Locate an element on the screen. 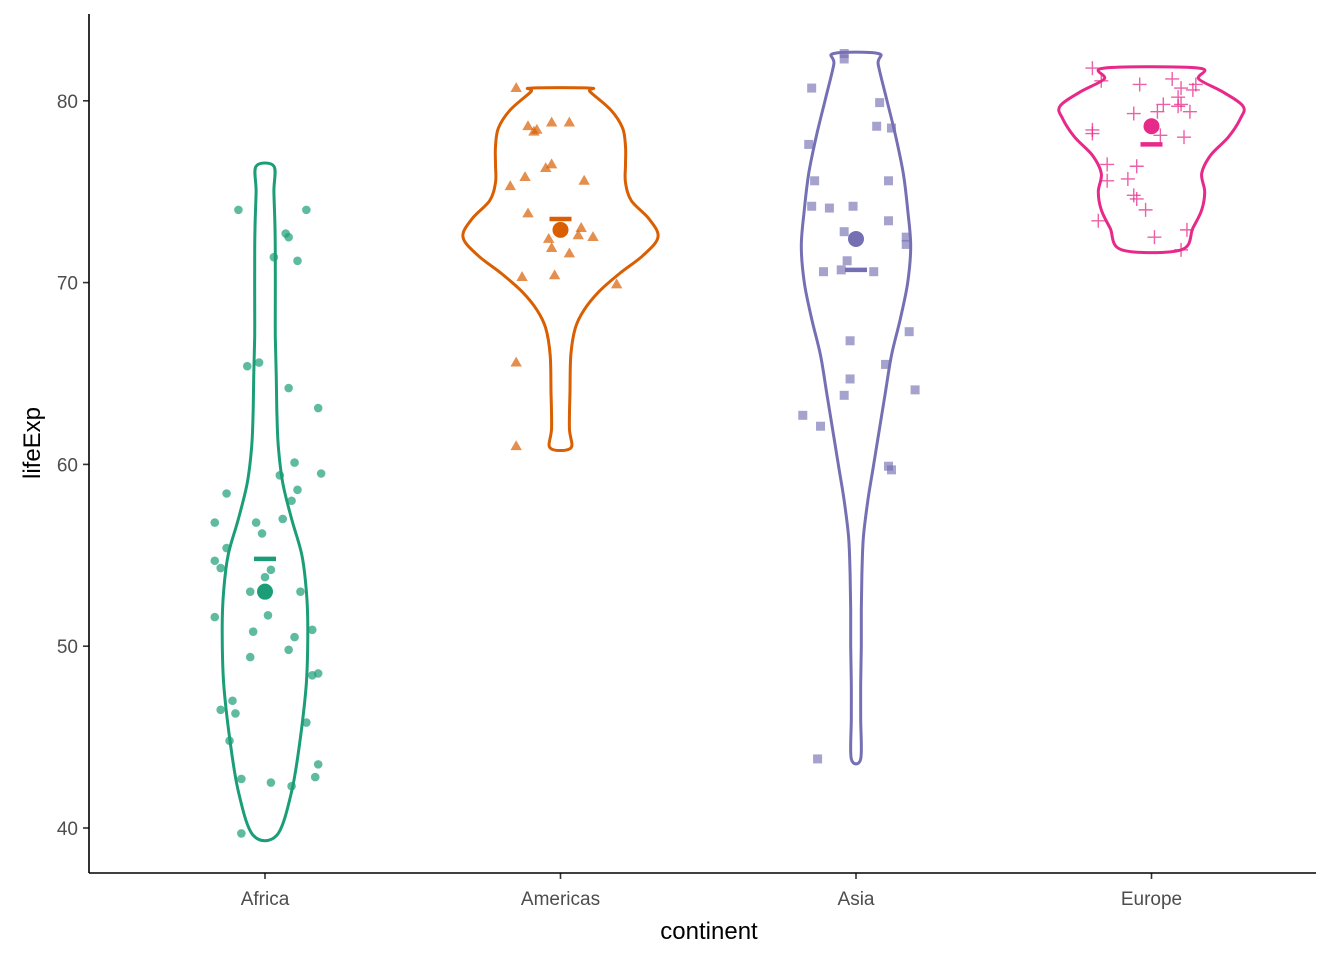 Image resolution: width=1344 pixels, height=960 pixels. y-axis-title: lifeExp is located at coordinates (32, 443).